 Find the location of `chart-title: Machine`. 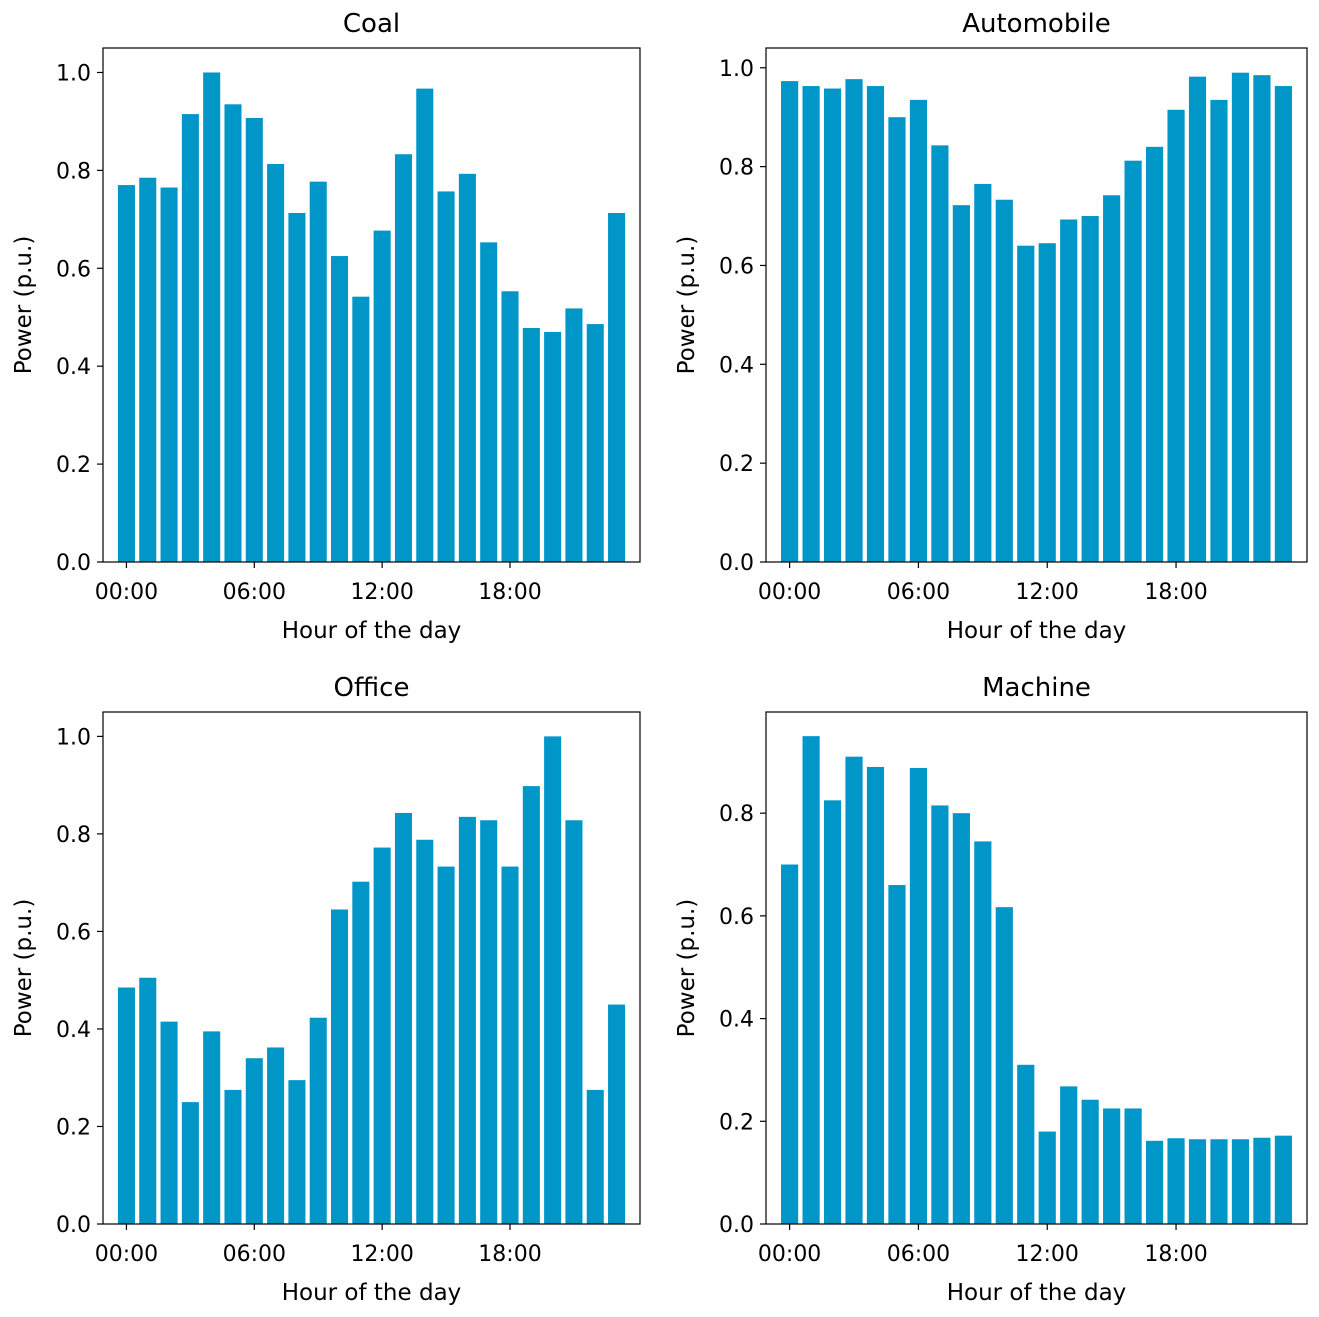

chart-title: Machine is located at coordinates (1036, 688).